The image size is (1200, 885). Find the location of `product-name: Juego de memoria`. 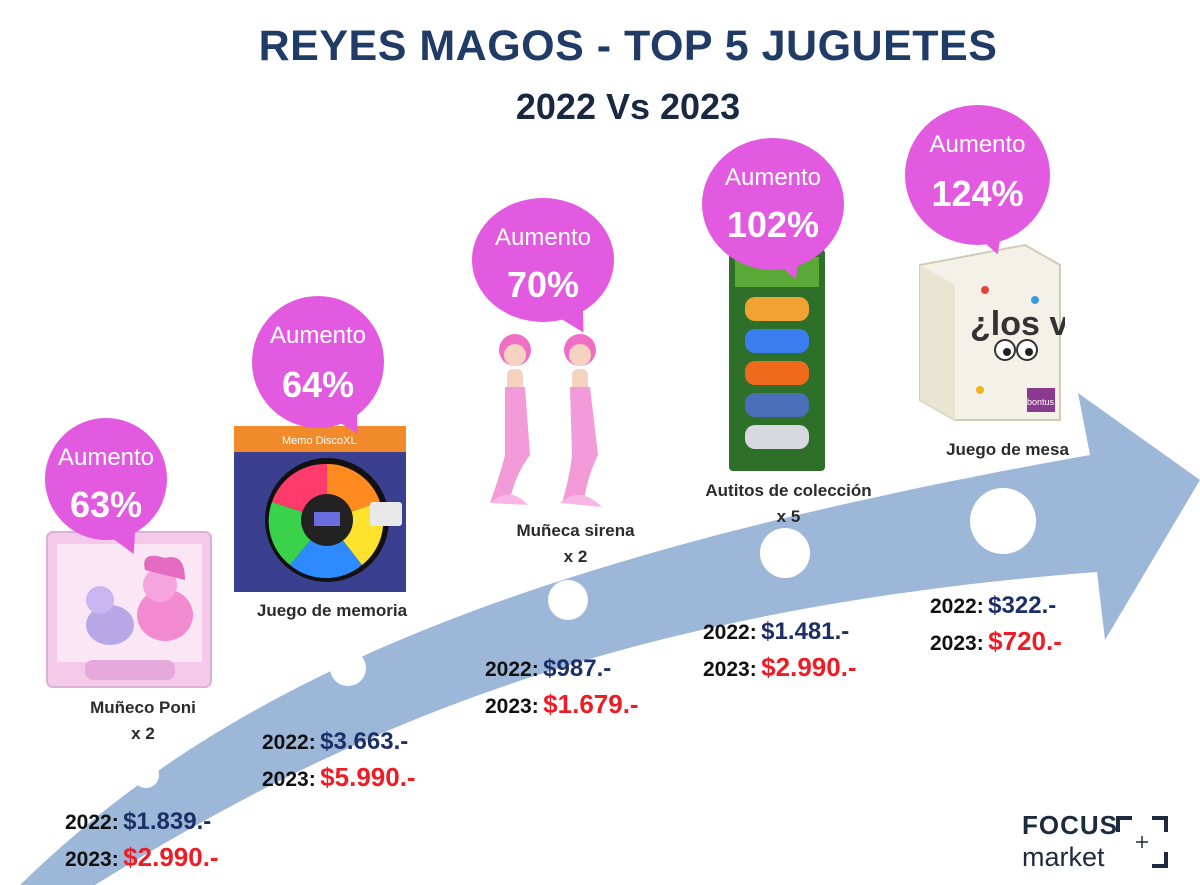

product-name: Juego de memoria is located at coordinates (332, 610).